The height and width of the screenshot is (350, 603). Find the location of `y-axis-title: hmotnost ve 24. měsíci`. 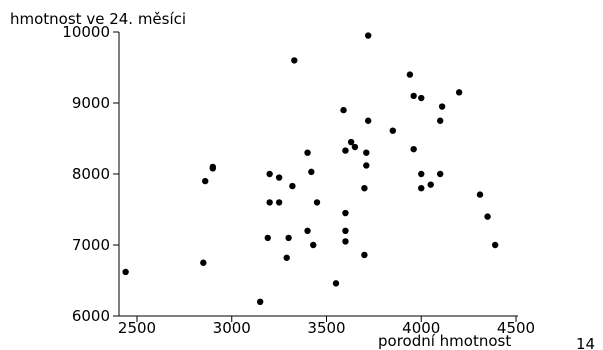

y-axis-title: hmotnost ve 24. měsíci is located at coordinates (98, 19).